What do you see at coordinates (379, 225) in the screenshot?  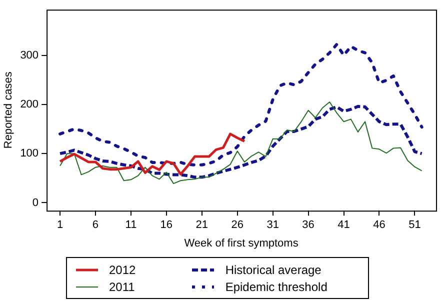 I see `x-tick-label: 46` at bounding box center [379, 225].